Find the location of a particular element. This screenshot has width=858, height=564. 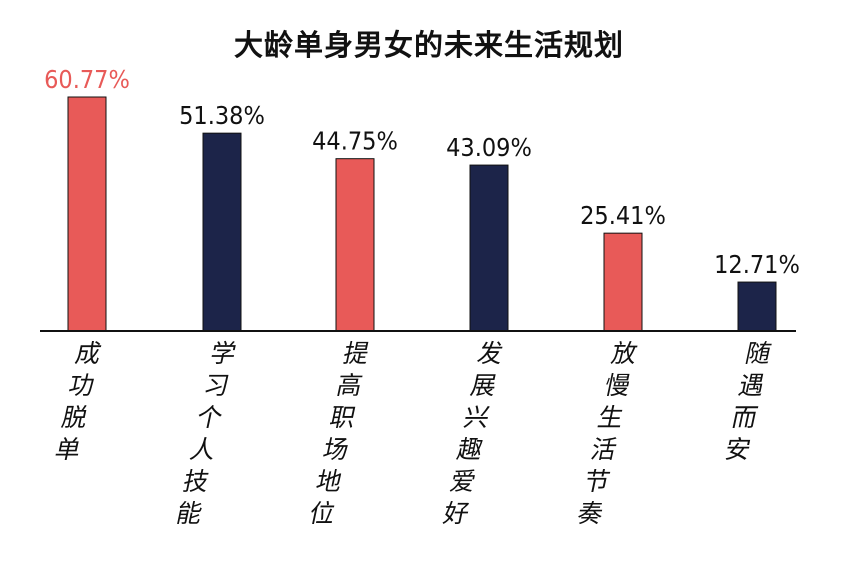

category-label-char: 脱 is located at coordinates (74, 417).